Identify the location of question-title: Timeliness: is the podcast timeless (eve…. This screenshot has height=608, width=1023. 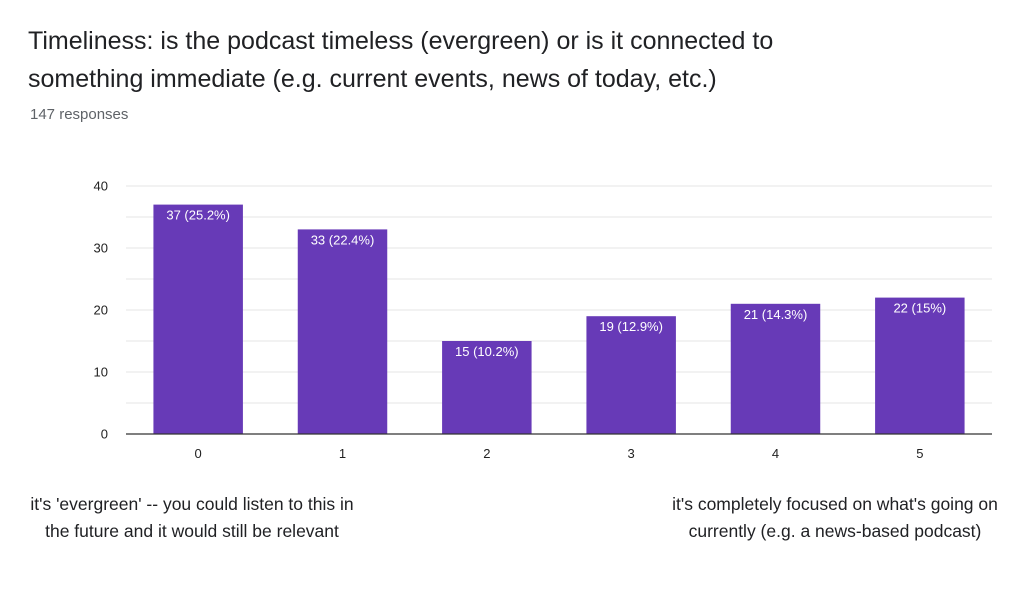
(478, 60).